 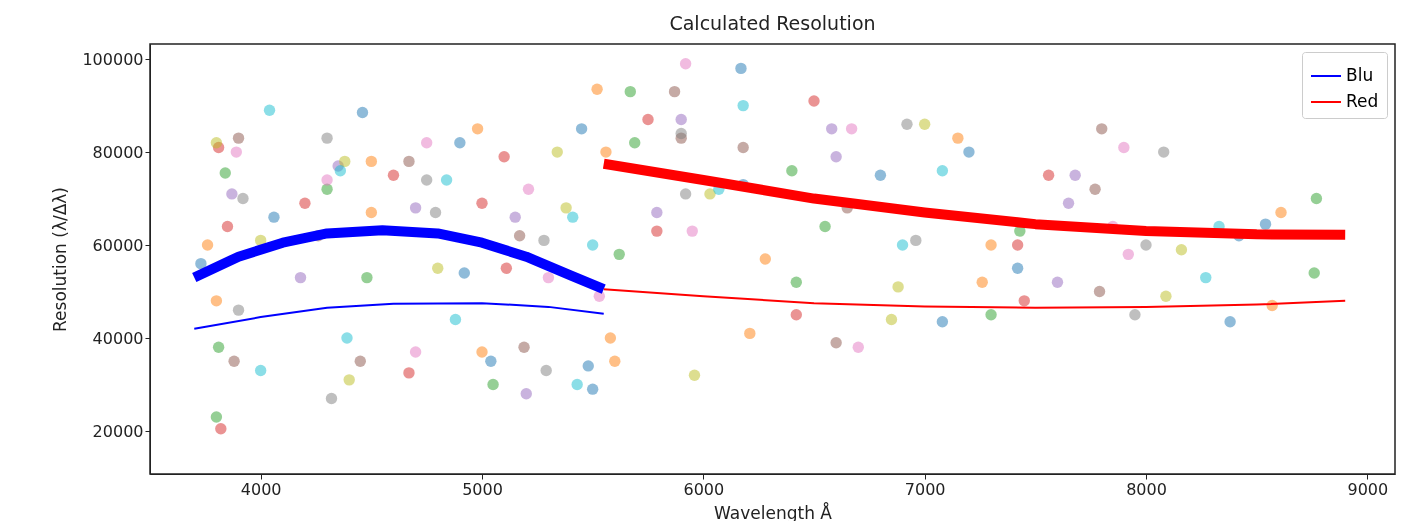 I want to click on y-tick-label: 40000, so click(x=118, y=338).